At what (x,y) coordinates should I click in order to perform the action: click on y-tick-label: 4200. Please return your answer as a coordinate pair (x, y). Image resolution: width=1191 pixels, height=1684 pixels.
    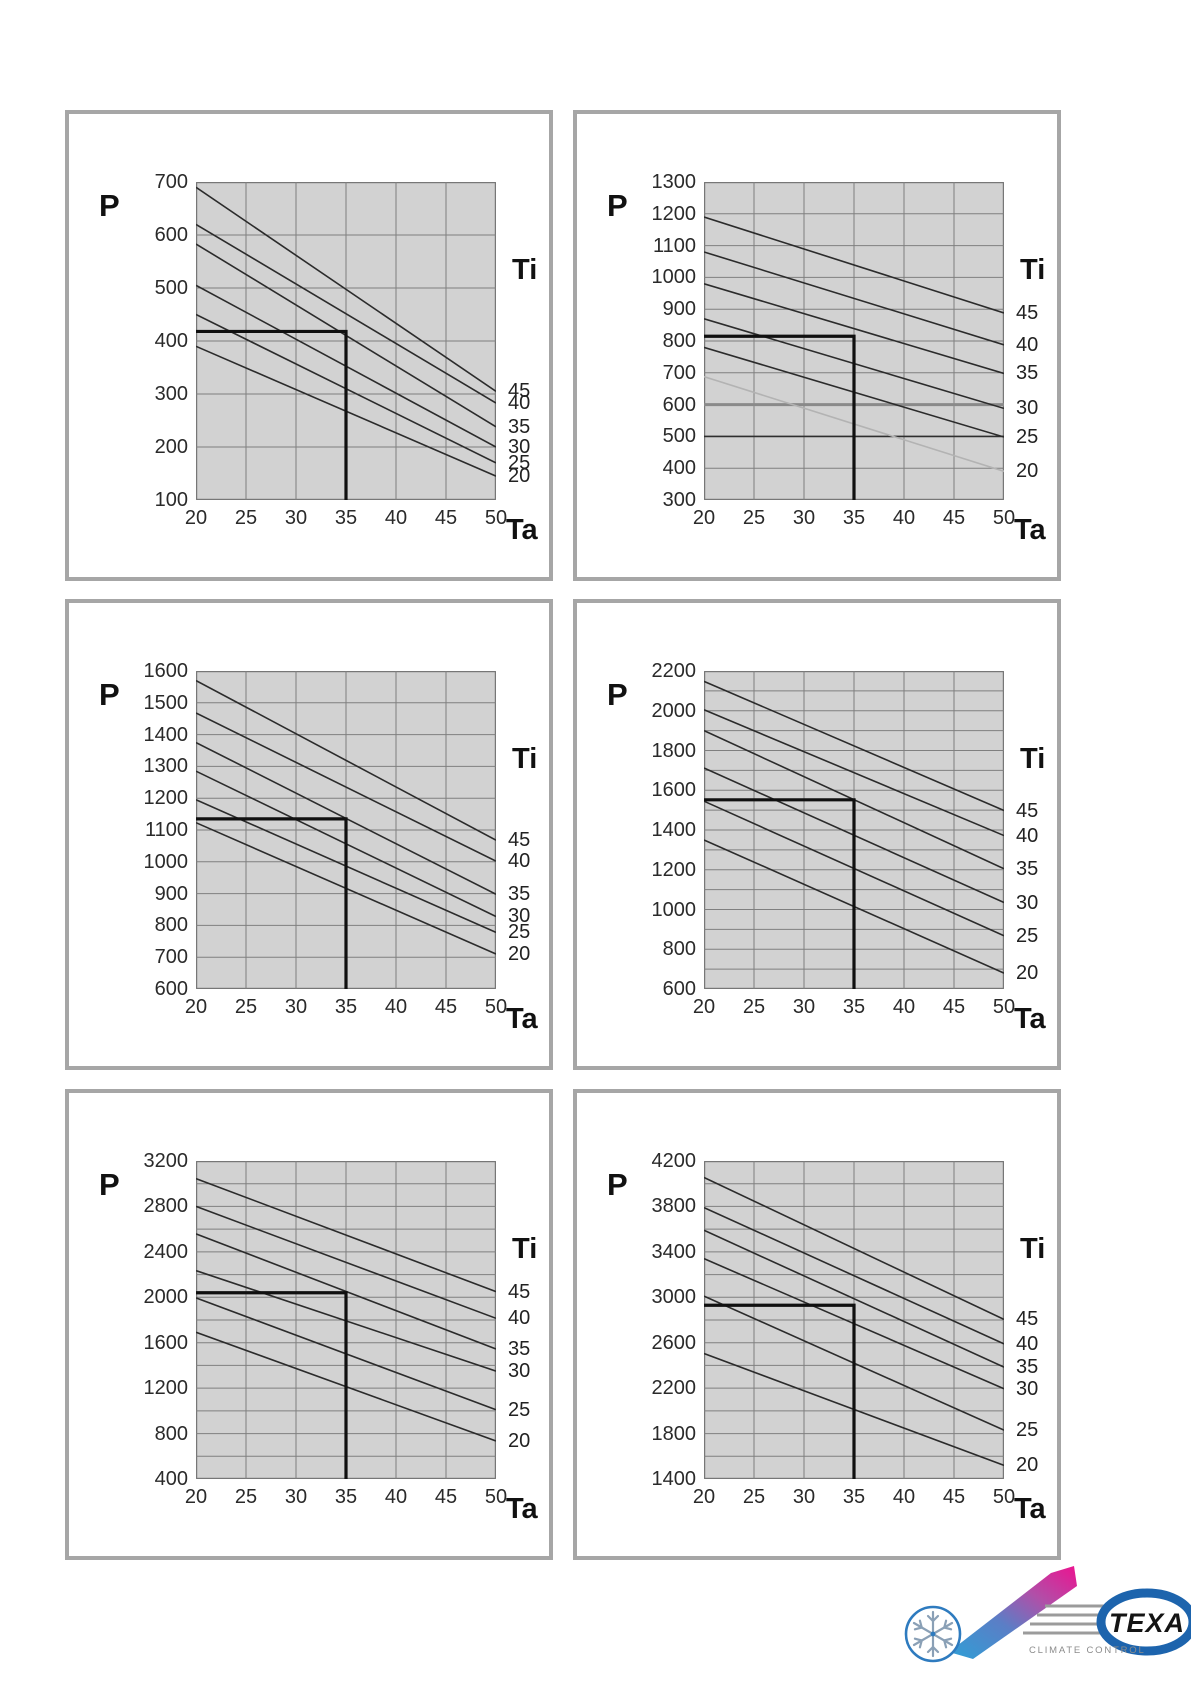
    Looking at the image, I should click on (674, 1161).